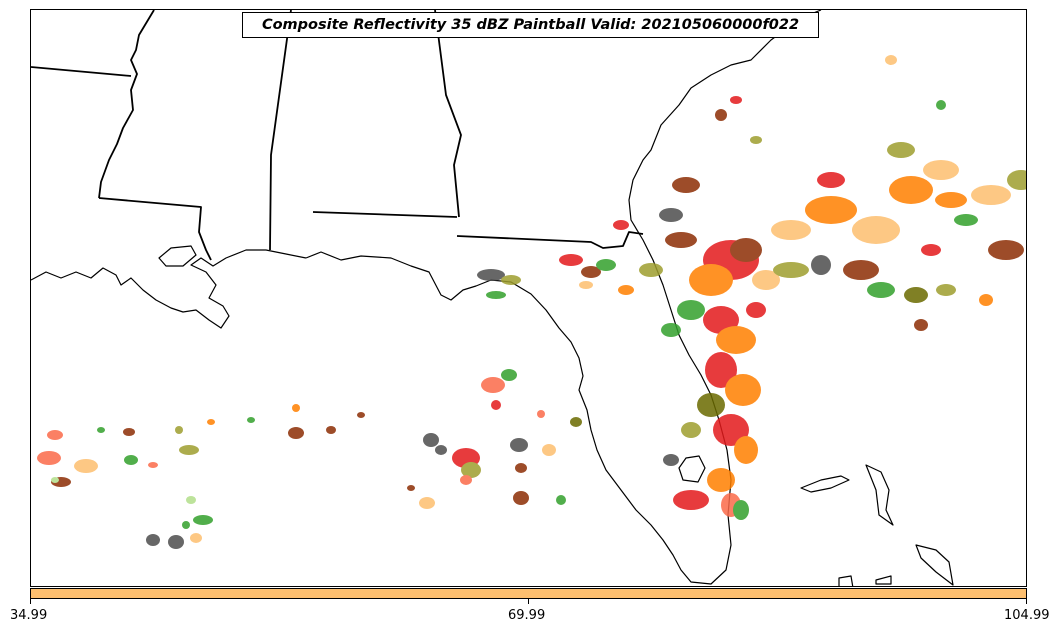  What do you see at coordinates (81, 71) in the screenshot?
I see `ar-la-border` at bounding box center [81, 71].